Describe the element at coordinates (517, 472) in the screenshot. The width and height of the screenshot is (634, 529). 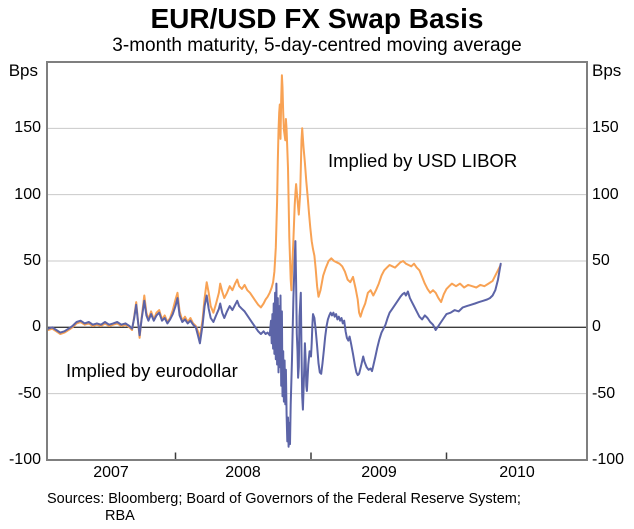
I see `x-tick-2010: 2010` at that location.